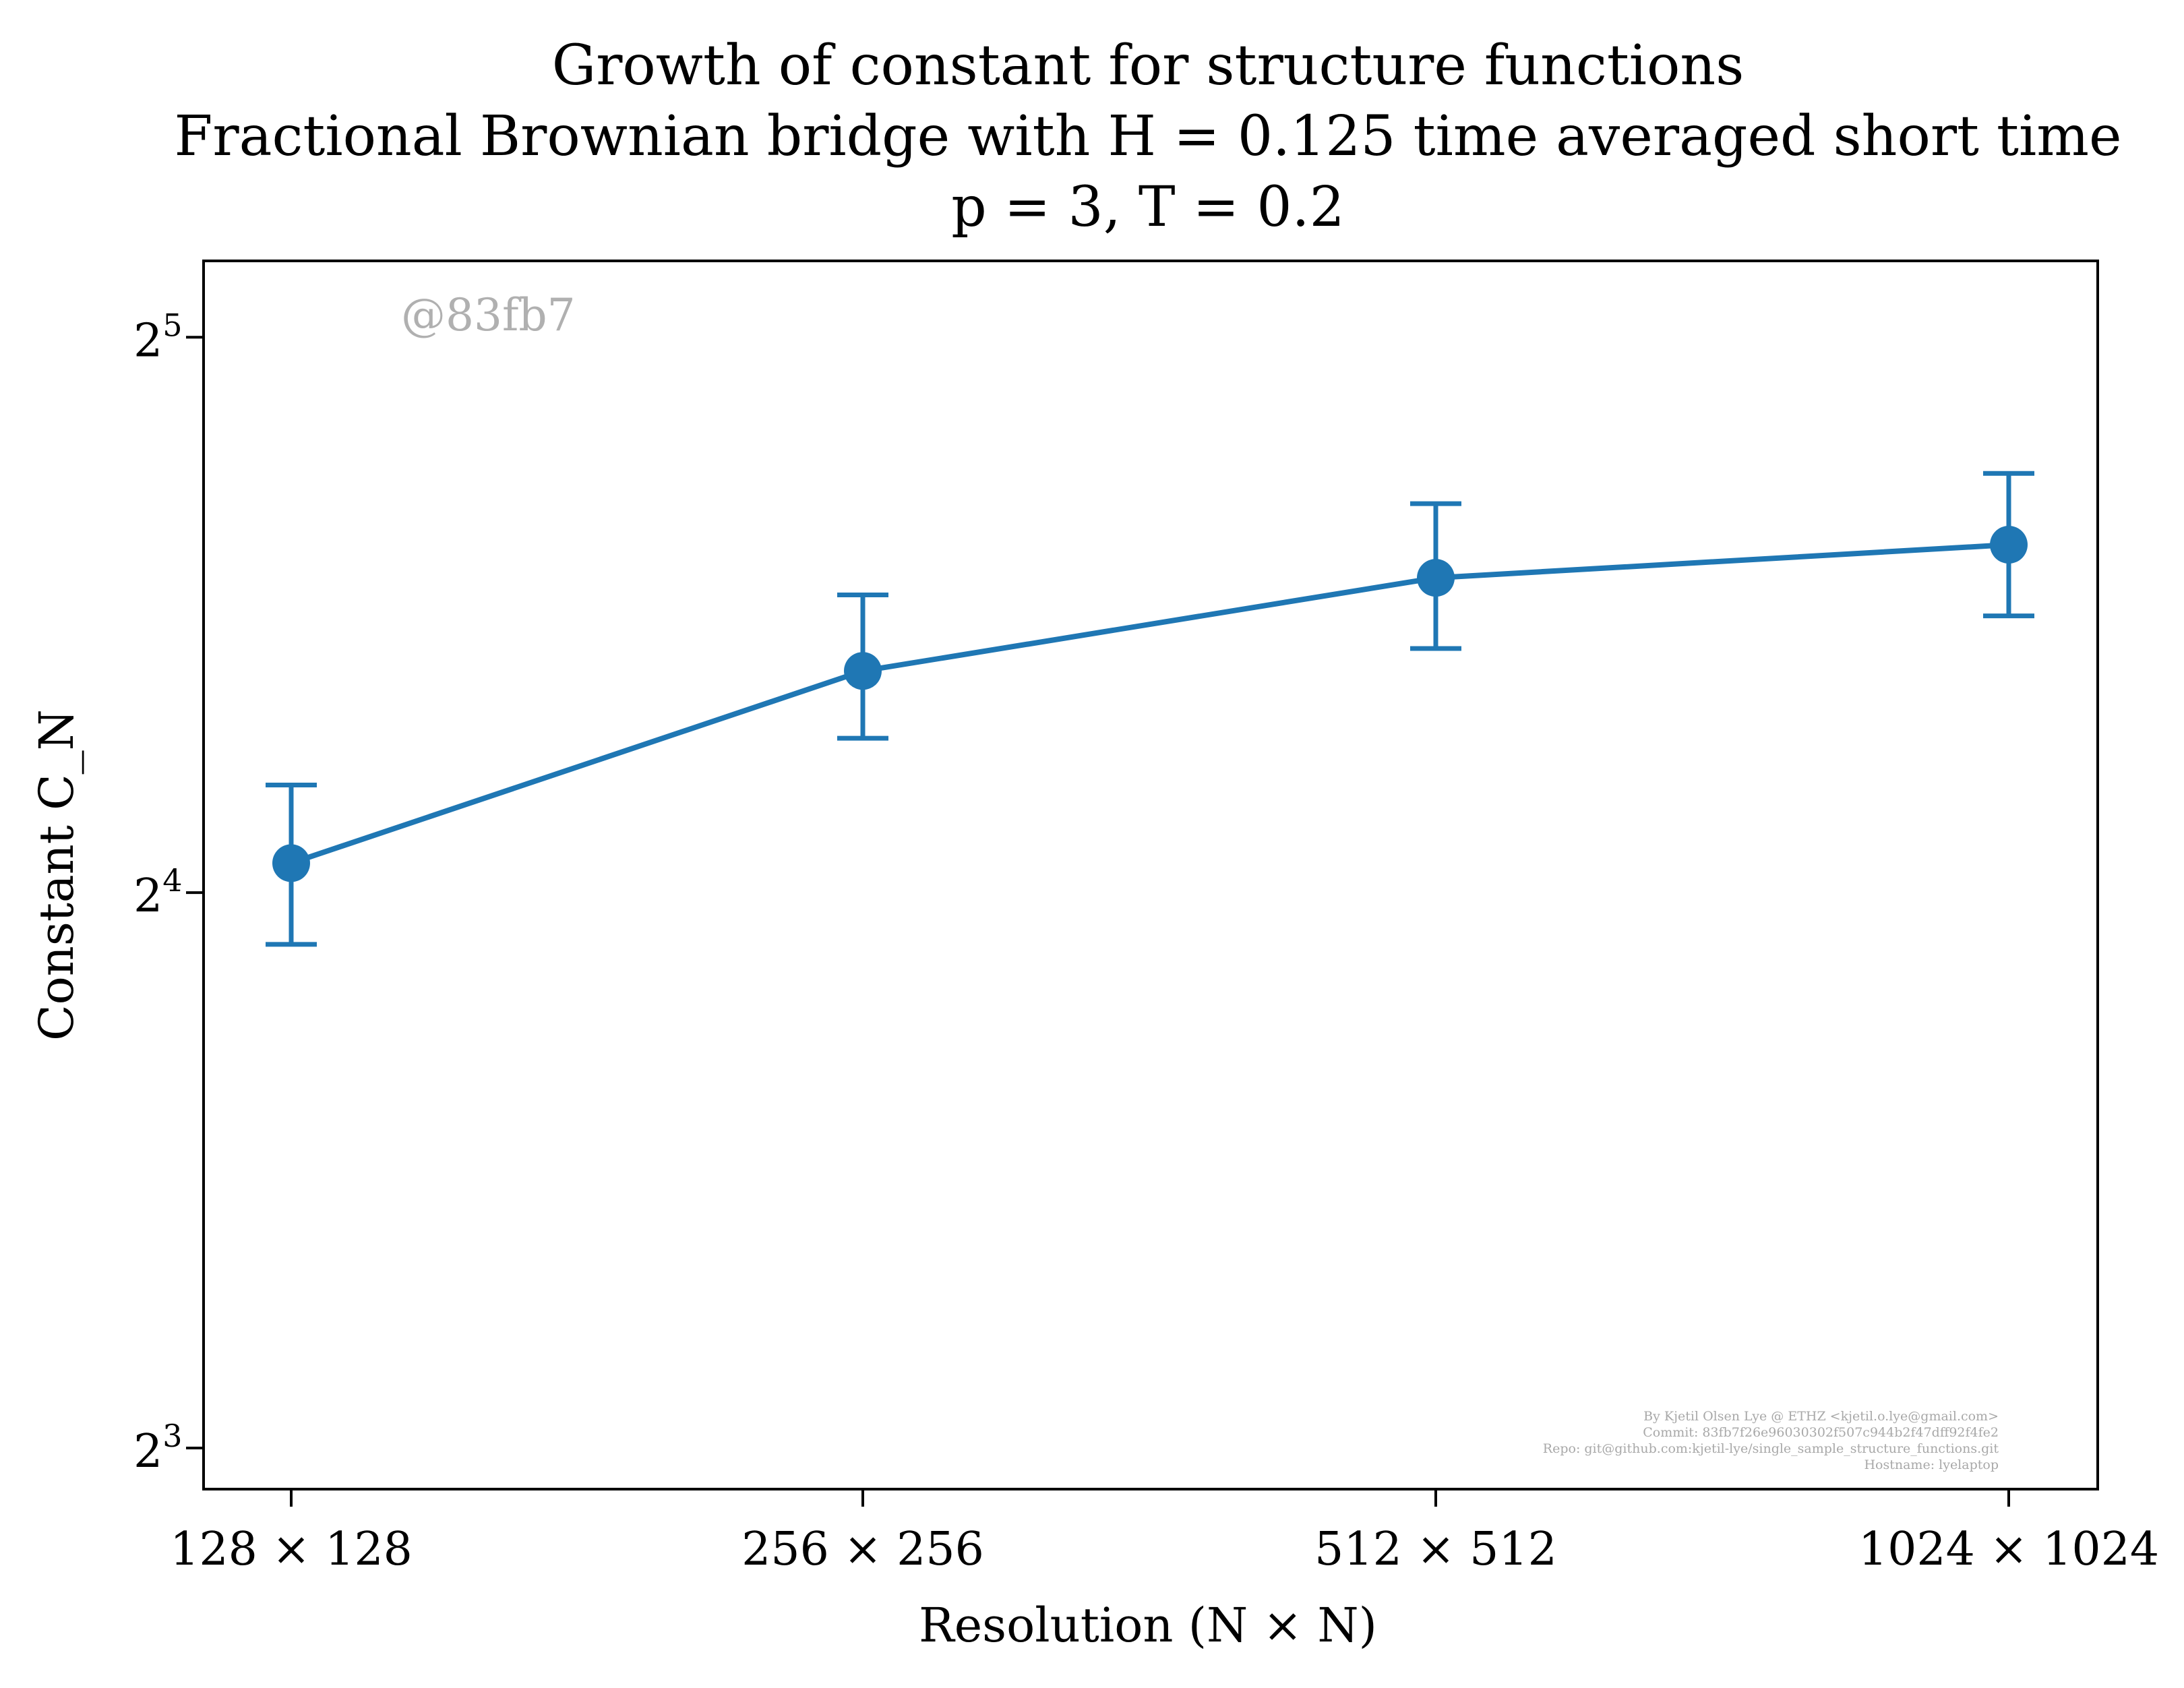 This screenshot has height=1688, width=2184. What do you see at coordinates (158, 1448) in the screenshot?
I see `y-tick-label-0: 23` at bounding box center [158, 1448].